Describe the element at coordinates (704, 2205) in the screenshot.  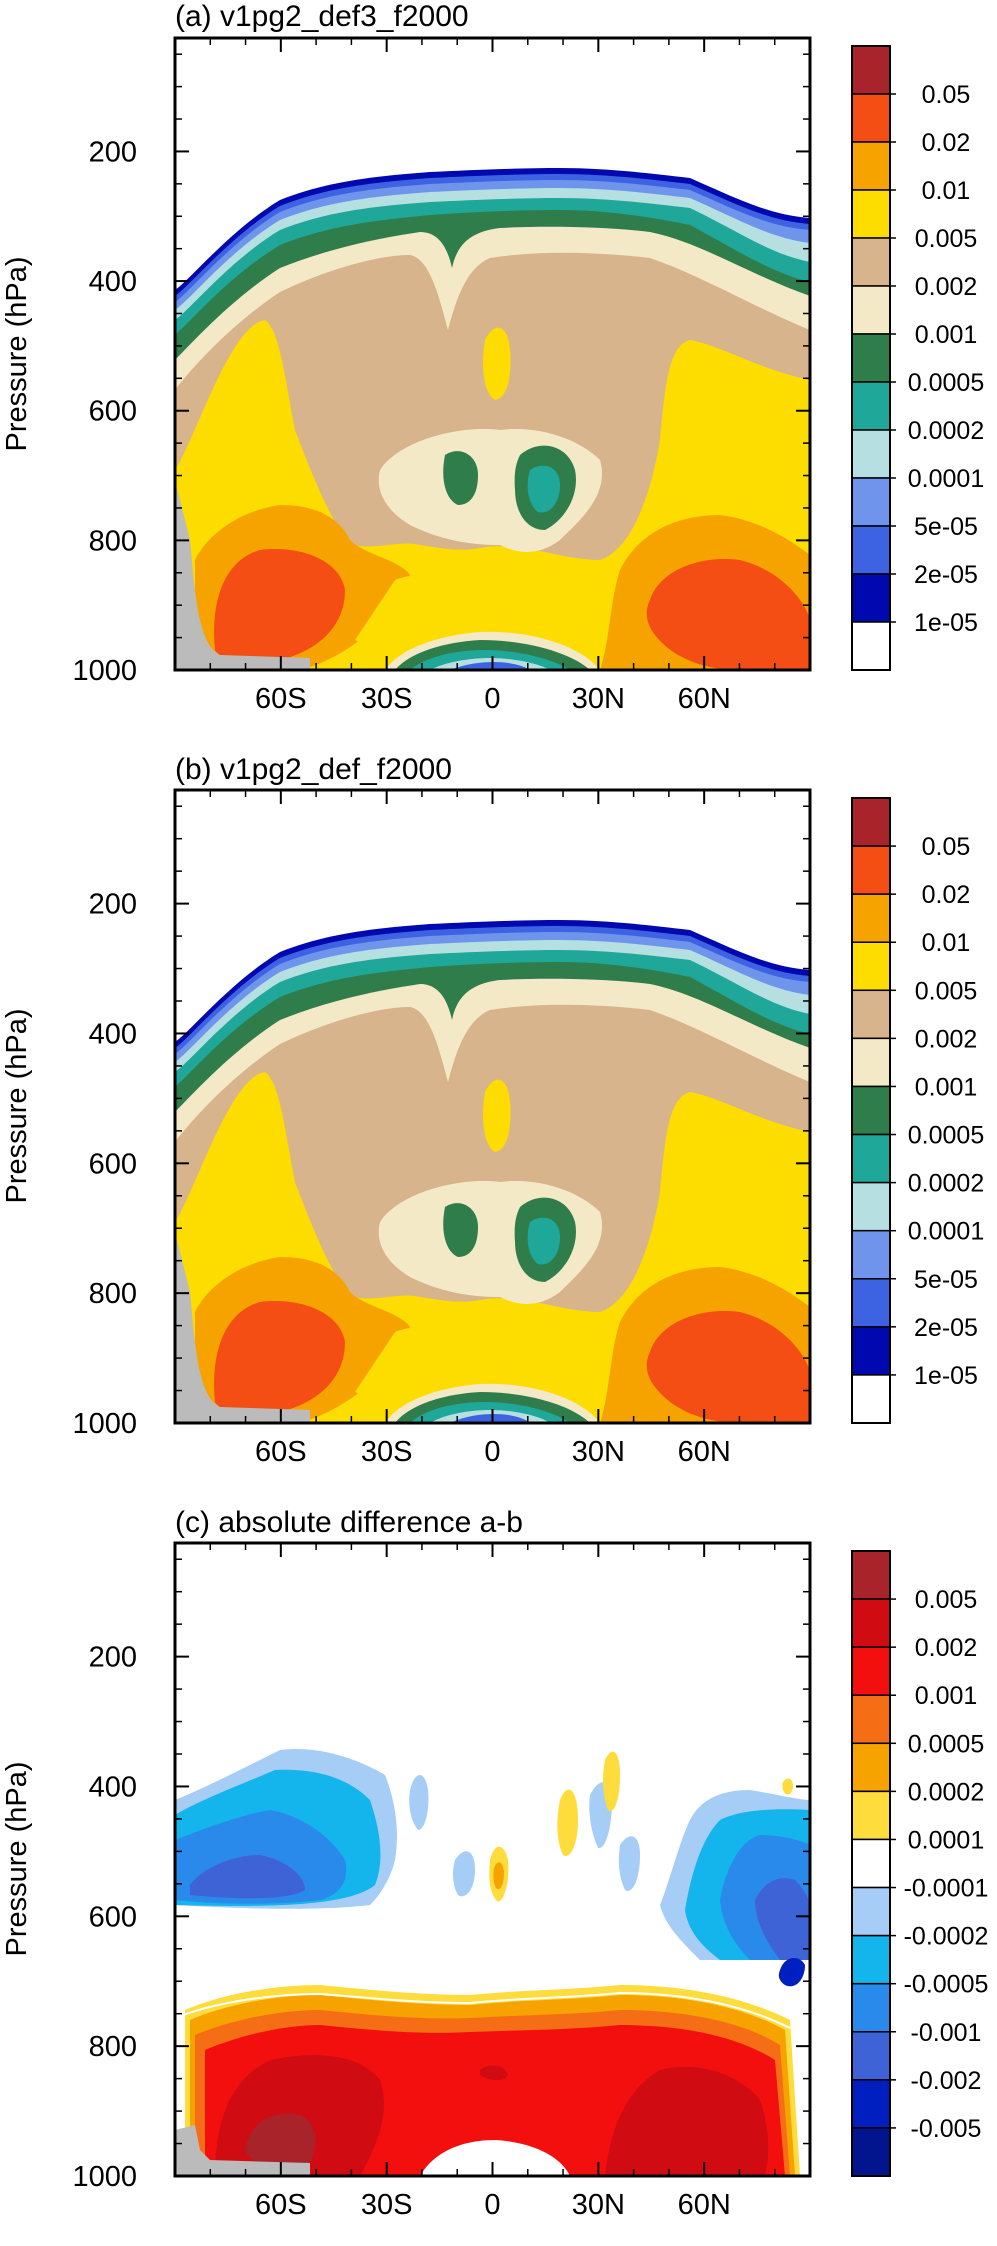
I see `panel-c-xtick-label: 60N` at that location.